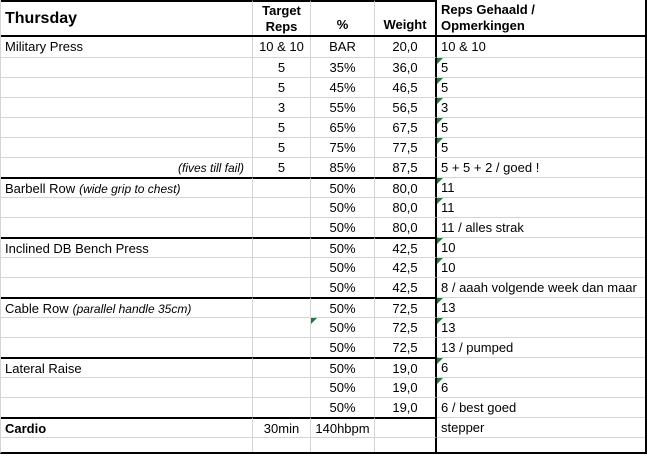 The height and width of the screenshot is (457, 647). Describe the element at coordinates (343, 107) in the screenshot. I see `percent-cell: 55%` at that location.